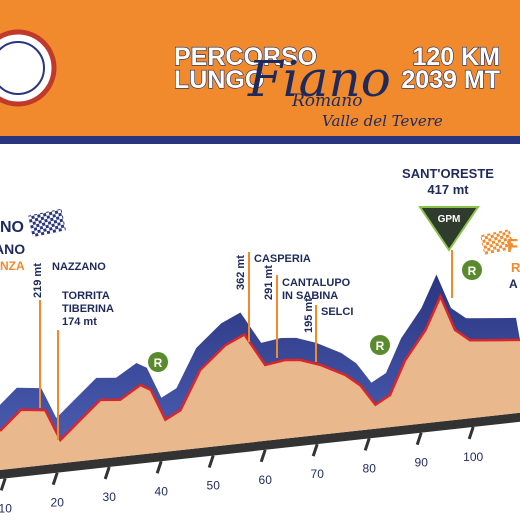 The image size is (520, 520). What do you see at coordinates (38, 280) in the screenshot?
I see `altitude-label: 219 mt` at bounding box center [38, 280].